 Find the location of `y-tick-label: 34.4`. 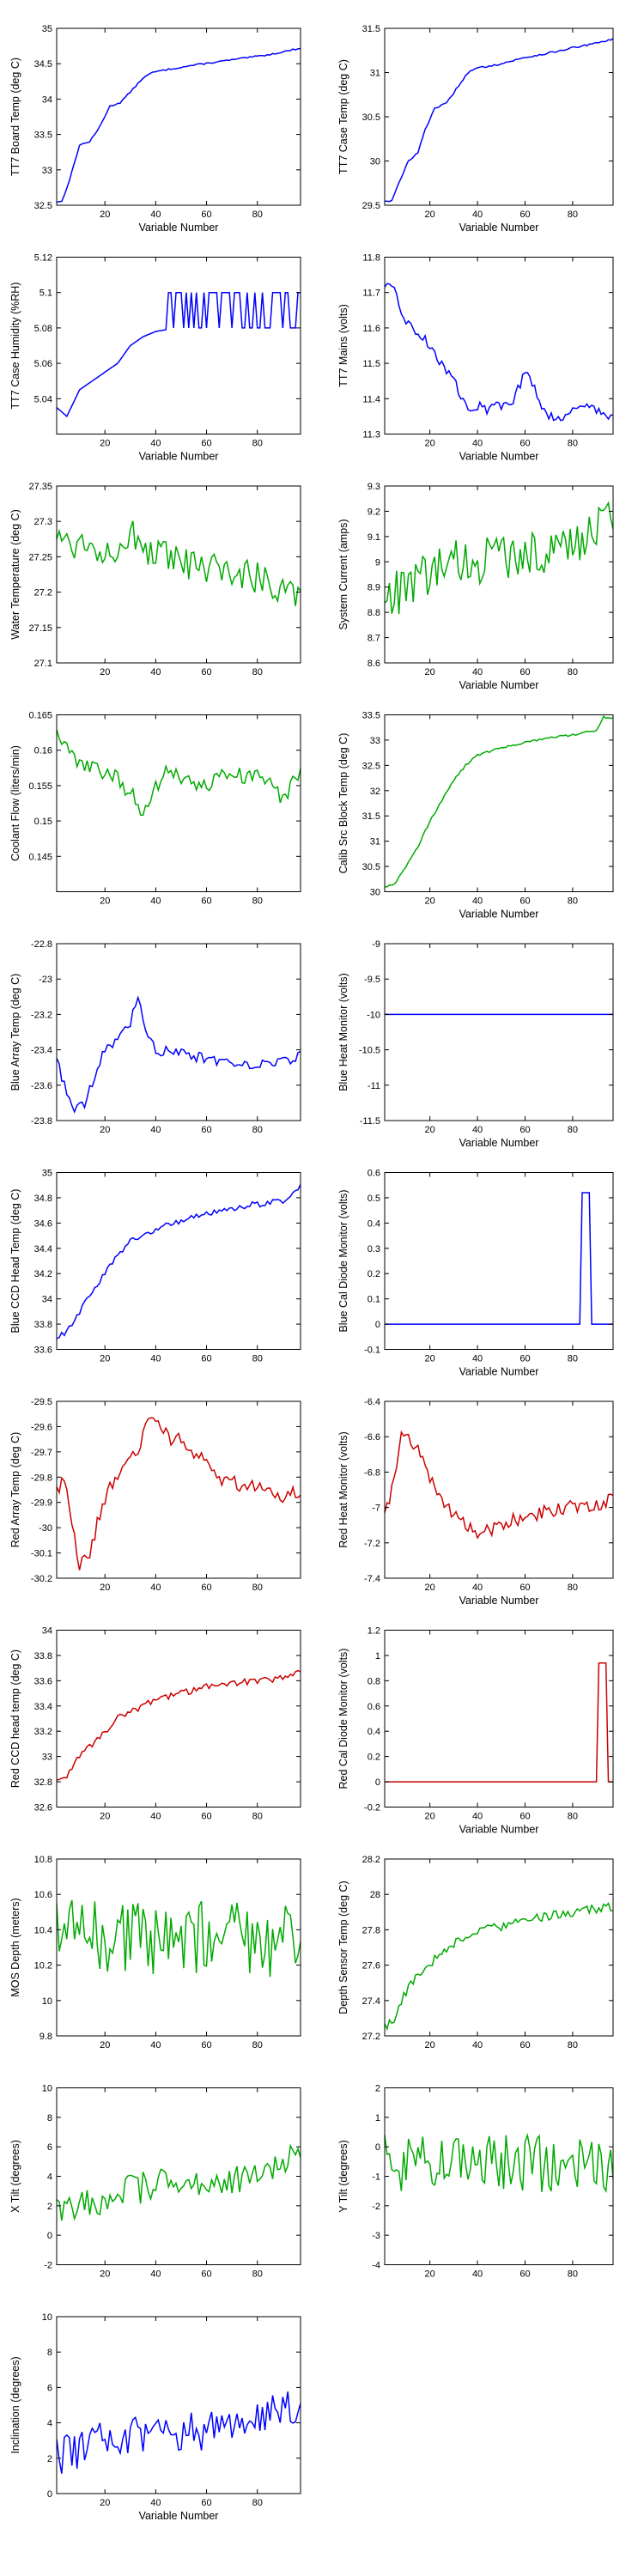

y-tick-label: 34.4 is located at coordinates (43, 1250).